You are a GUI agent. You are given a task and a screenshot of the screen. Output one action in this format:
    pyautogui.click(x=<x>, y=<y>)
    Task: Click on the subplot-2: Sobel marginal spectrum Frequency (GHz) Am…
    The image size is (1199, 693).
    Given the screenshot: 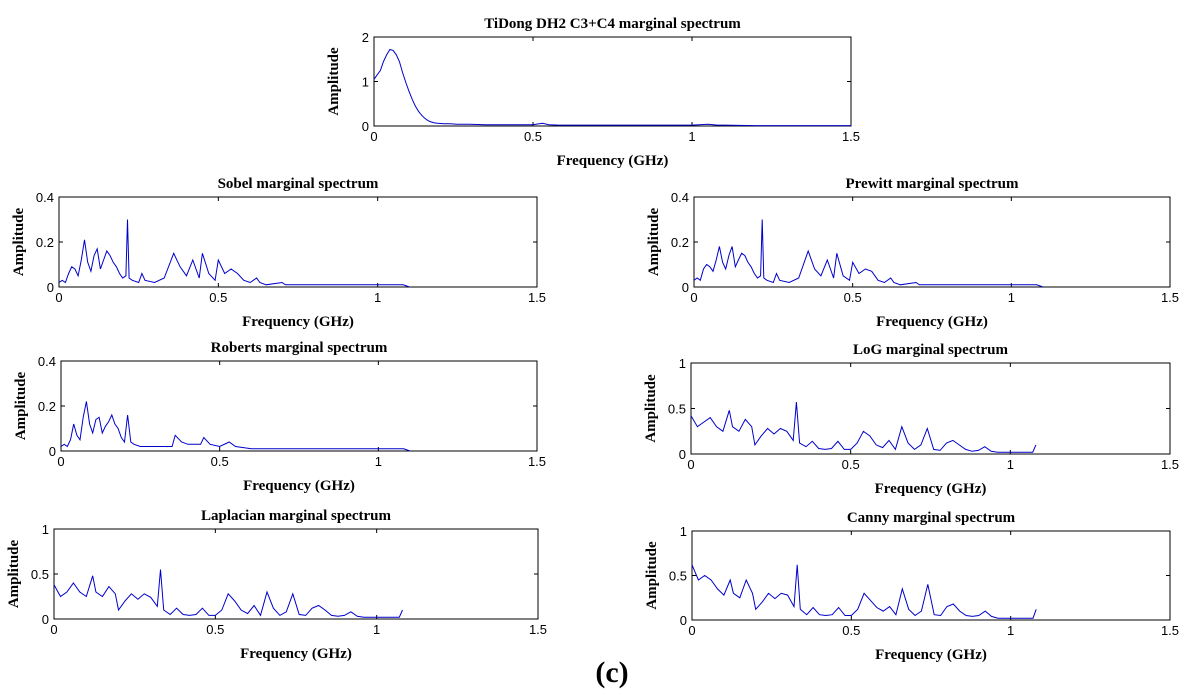 What is the action you would take?
    pyautogui.click(x=278, y=253)
    